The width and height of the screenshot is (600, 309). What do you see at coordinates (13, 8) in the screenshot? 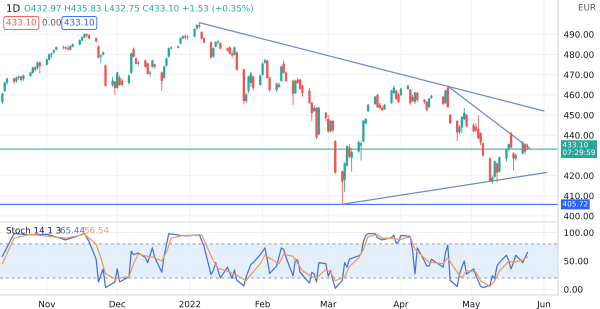
I see `chart-title: 1D` at bounding box center [13, 8].